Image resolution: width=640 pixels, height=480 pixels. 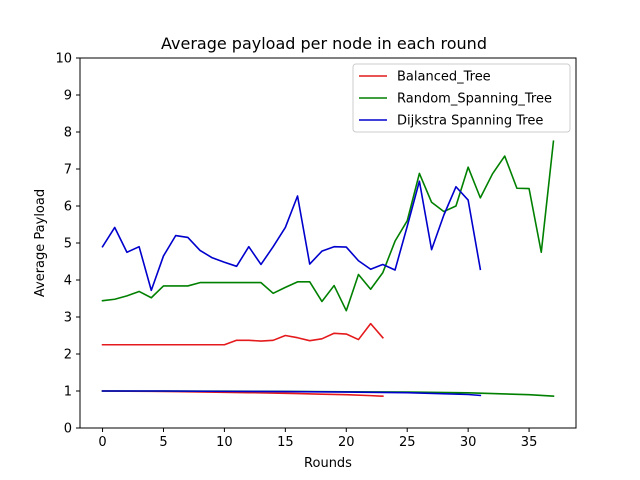 What do you see at coordinates (444, 77) in the screenshot?
I see `legend-label: Balanced_Tree` at bounding box center [444, 77].